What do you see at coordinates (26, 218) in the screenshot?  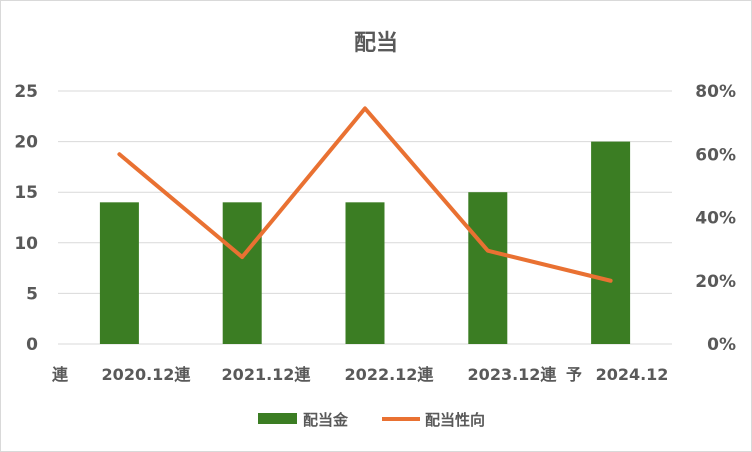 I see `left-axis: 0 5 10 15 20 25` at bounding box center [26, 218].